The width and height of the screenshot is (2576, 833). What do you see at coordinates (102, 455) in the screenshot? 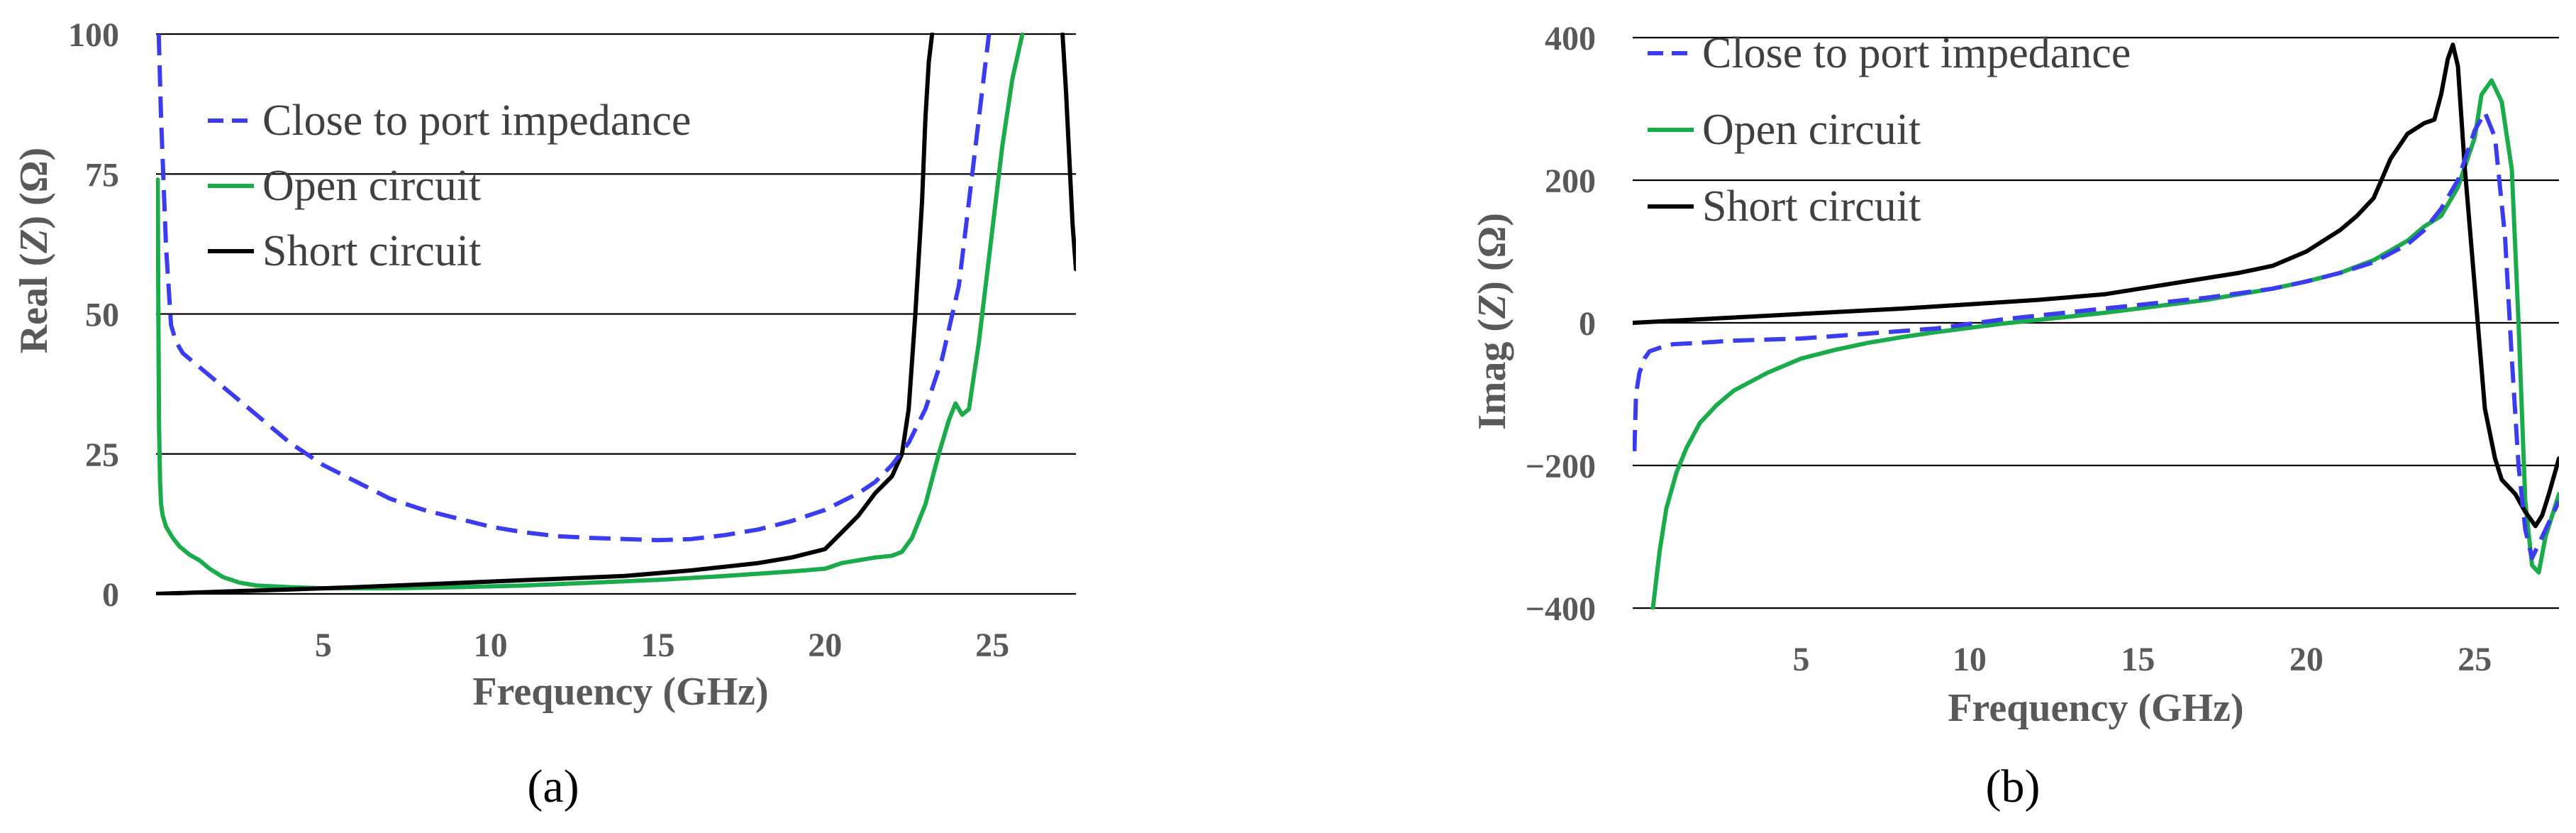
I see `y-tick-label: 25` at bounding box center [102, 455].